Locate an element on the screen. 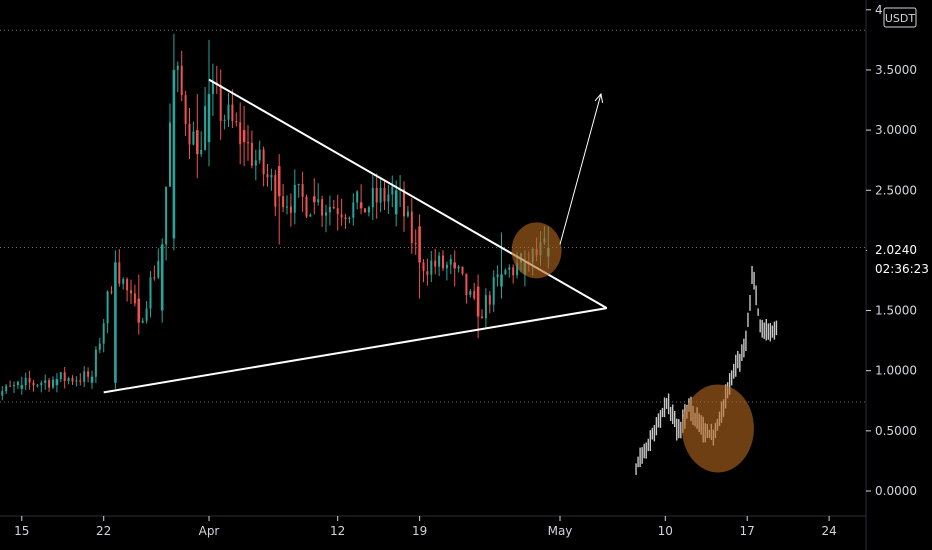 The height and width of the screenshot is (550, 932). y-tick-label: 3.5000 is located at coordinates (896, 70).